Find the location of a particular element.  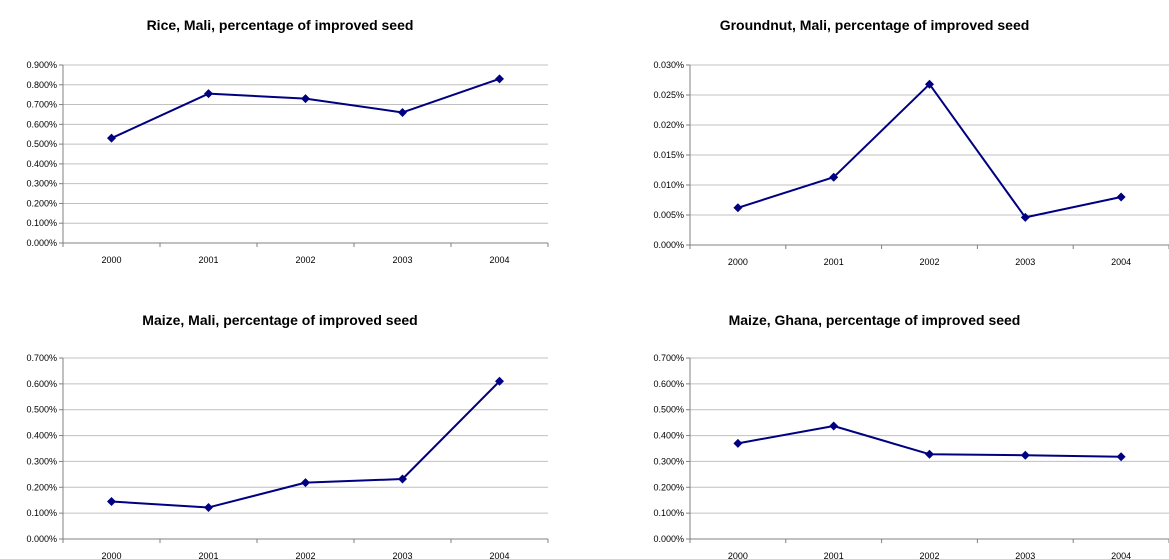

y-tick-label: 0.005% is located at coordinates (668, 215).